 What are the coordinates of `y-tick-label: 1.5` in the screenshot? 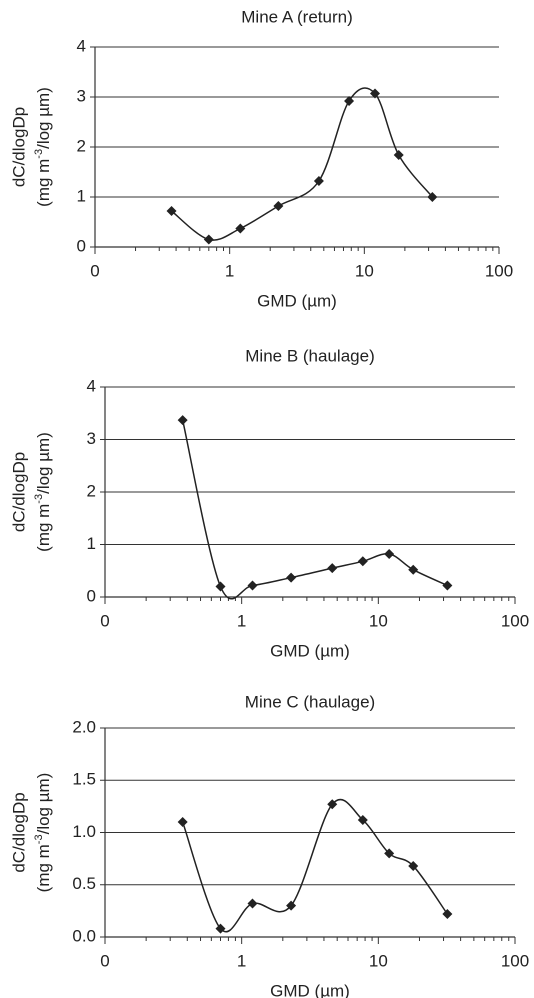 It's located at (84, 779).